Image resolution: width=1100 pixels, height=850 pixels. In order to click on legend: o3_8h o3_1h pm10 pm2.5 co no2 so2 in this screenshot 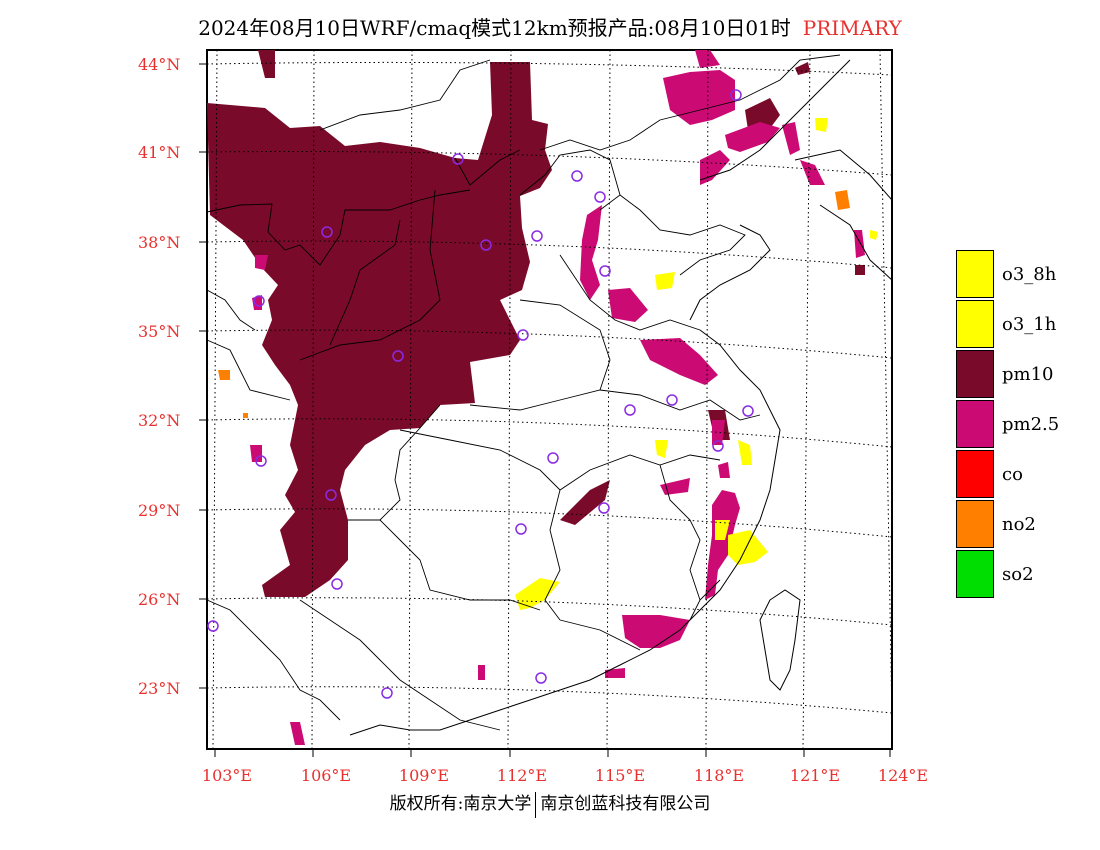, I will do `click(1021, 424)`.